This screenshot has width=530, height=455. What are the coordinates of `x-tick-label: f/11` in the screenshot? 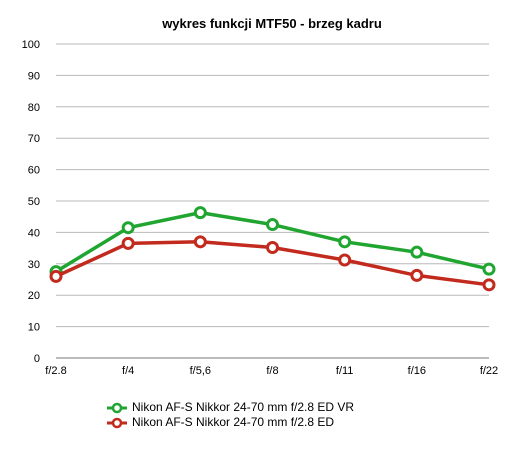 It's located at (345, 371).